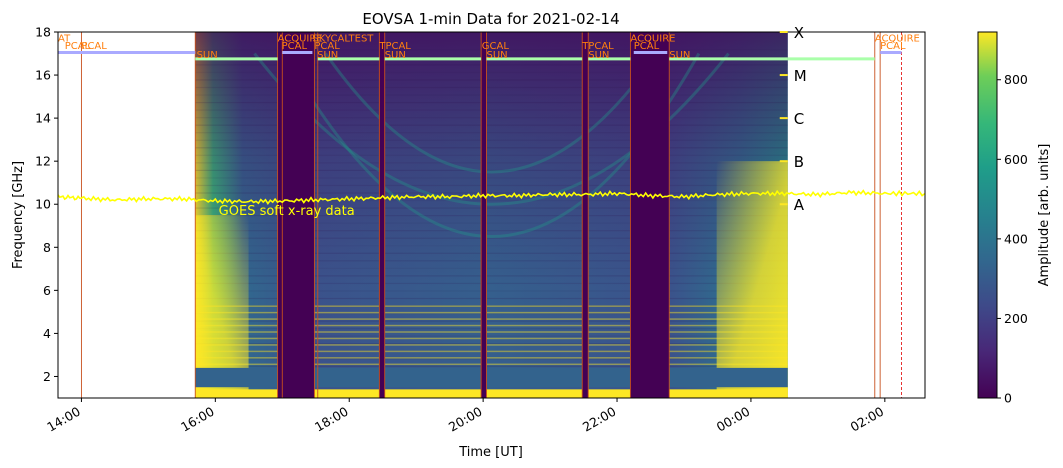 This screenshot has width=1063, height=468. What do you see at coordinates (799, 205) in the screenshot?
I see `goes-class-label: A` at bounding box center [799, 205].